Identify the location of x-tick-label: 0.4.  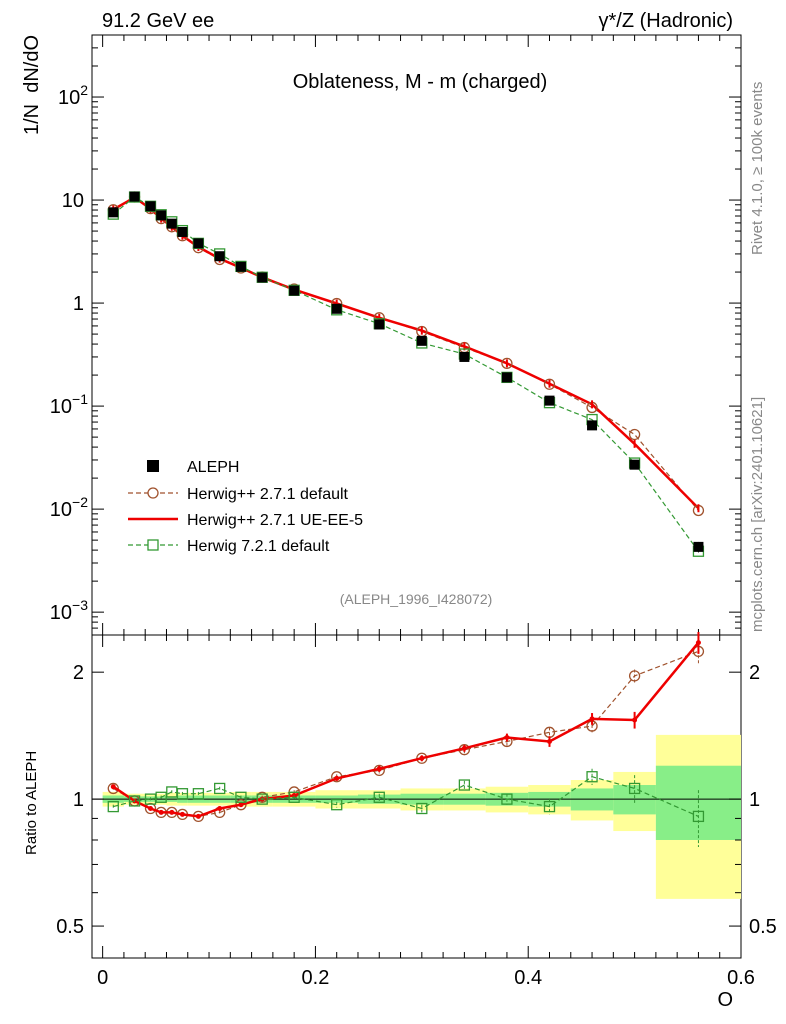
(528, 978).